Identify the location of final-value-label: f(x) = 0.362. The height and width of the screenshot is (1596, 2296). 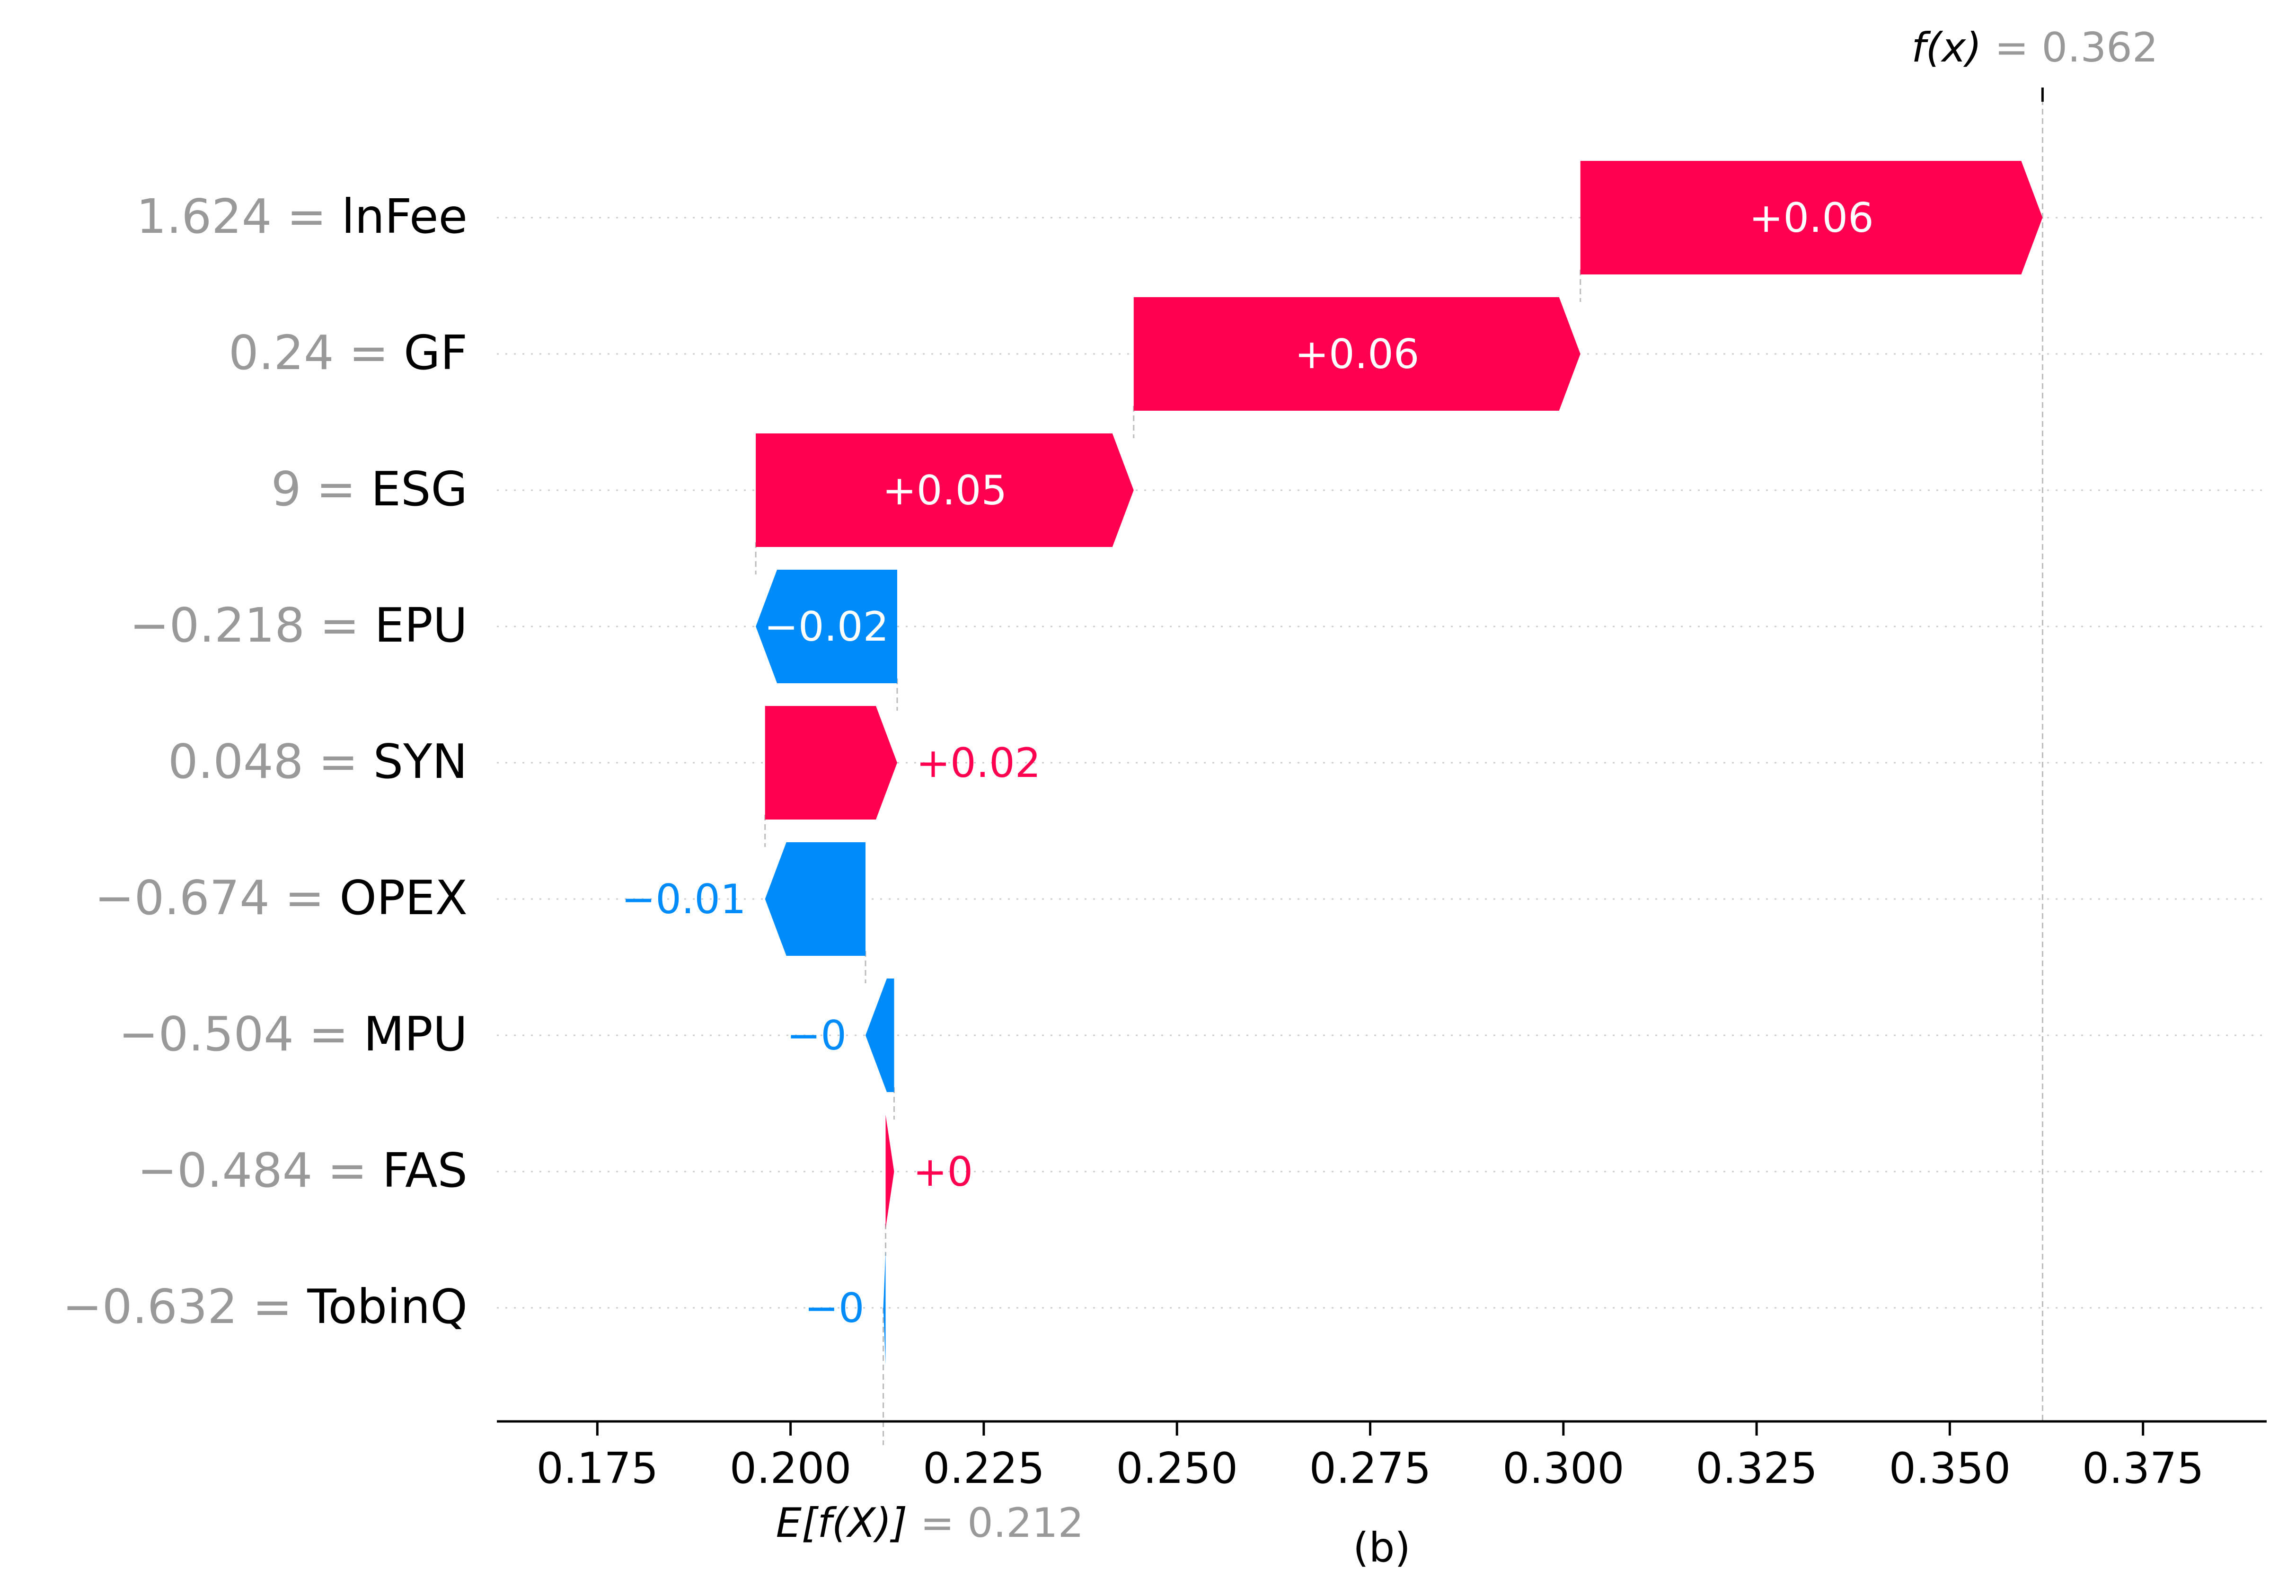
(2034, 47).